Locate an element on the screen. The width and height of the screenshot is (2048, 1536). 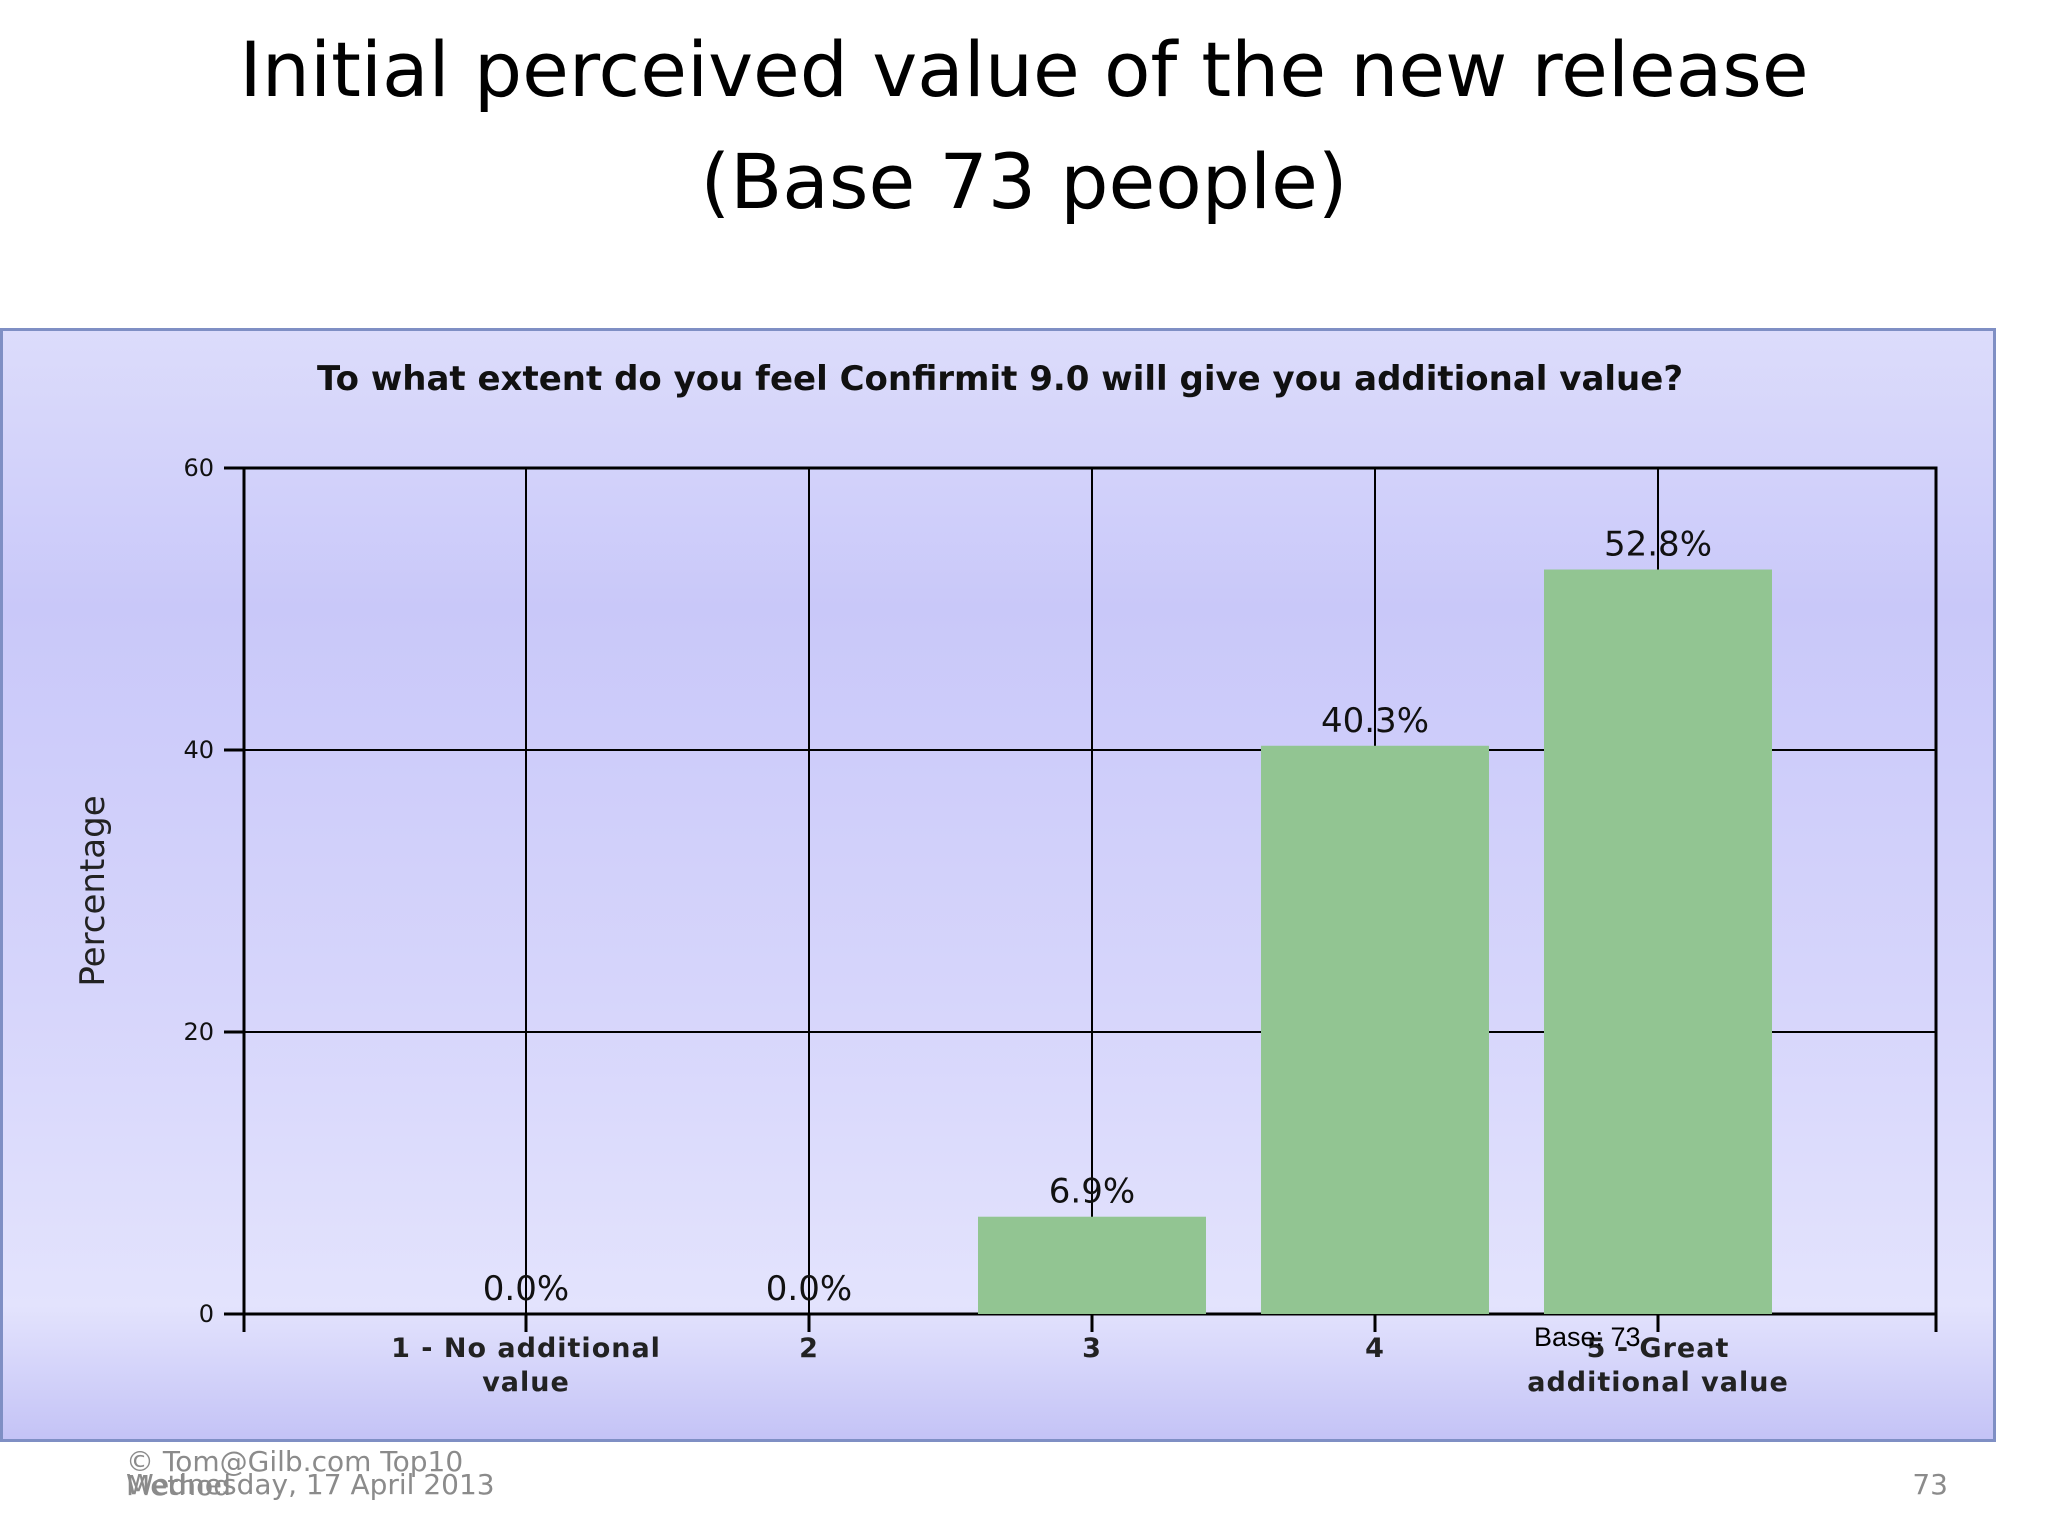
x-category-label: additional value is located at coordinates (1658, 1382).